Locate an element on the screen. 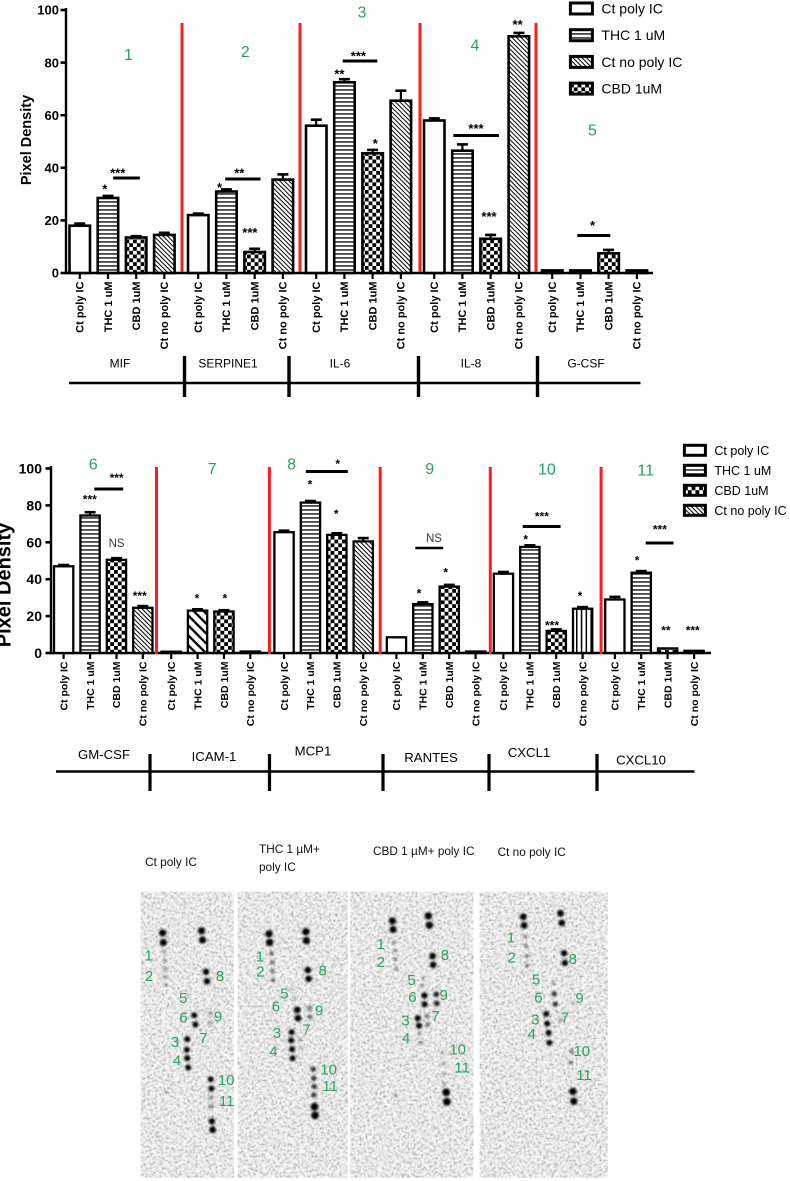 The image size is (790, 1181). svg-text: MCP1 is located at coordinates (313, 751).